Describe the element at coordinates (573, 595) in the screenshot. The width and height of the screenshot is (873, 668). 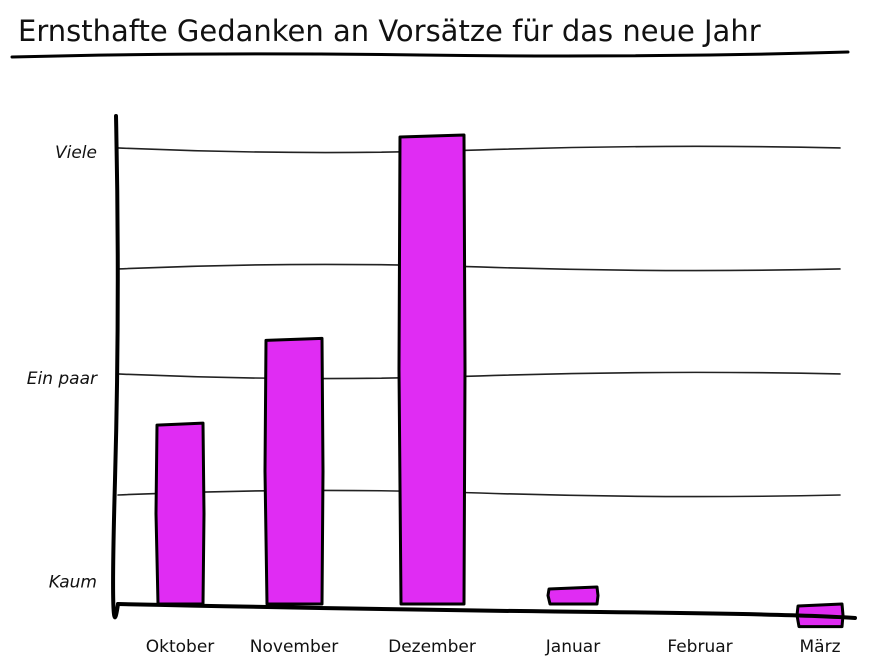
I see `bar-januar` at that location.